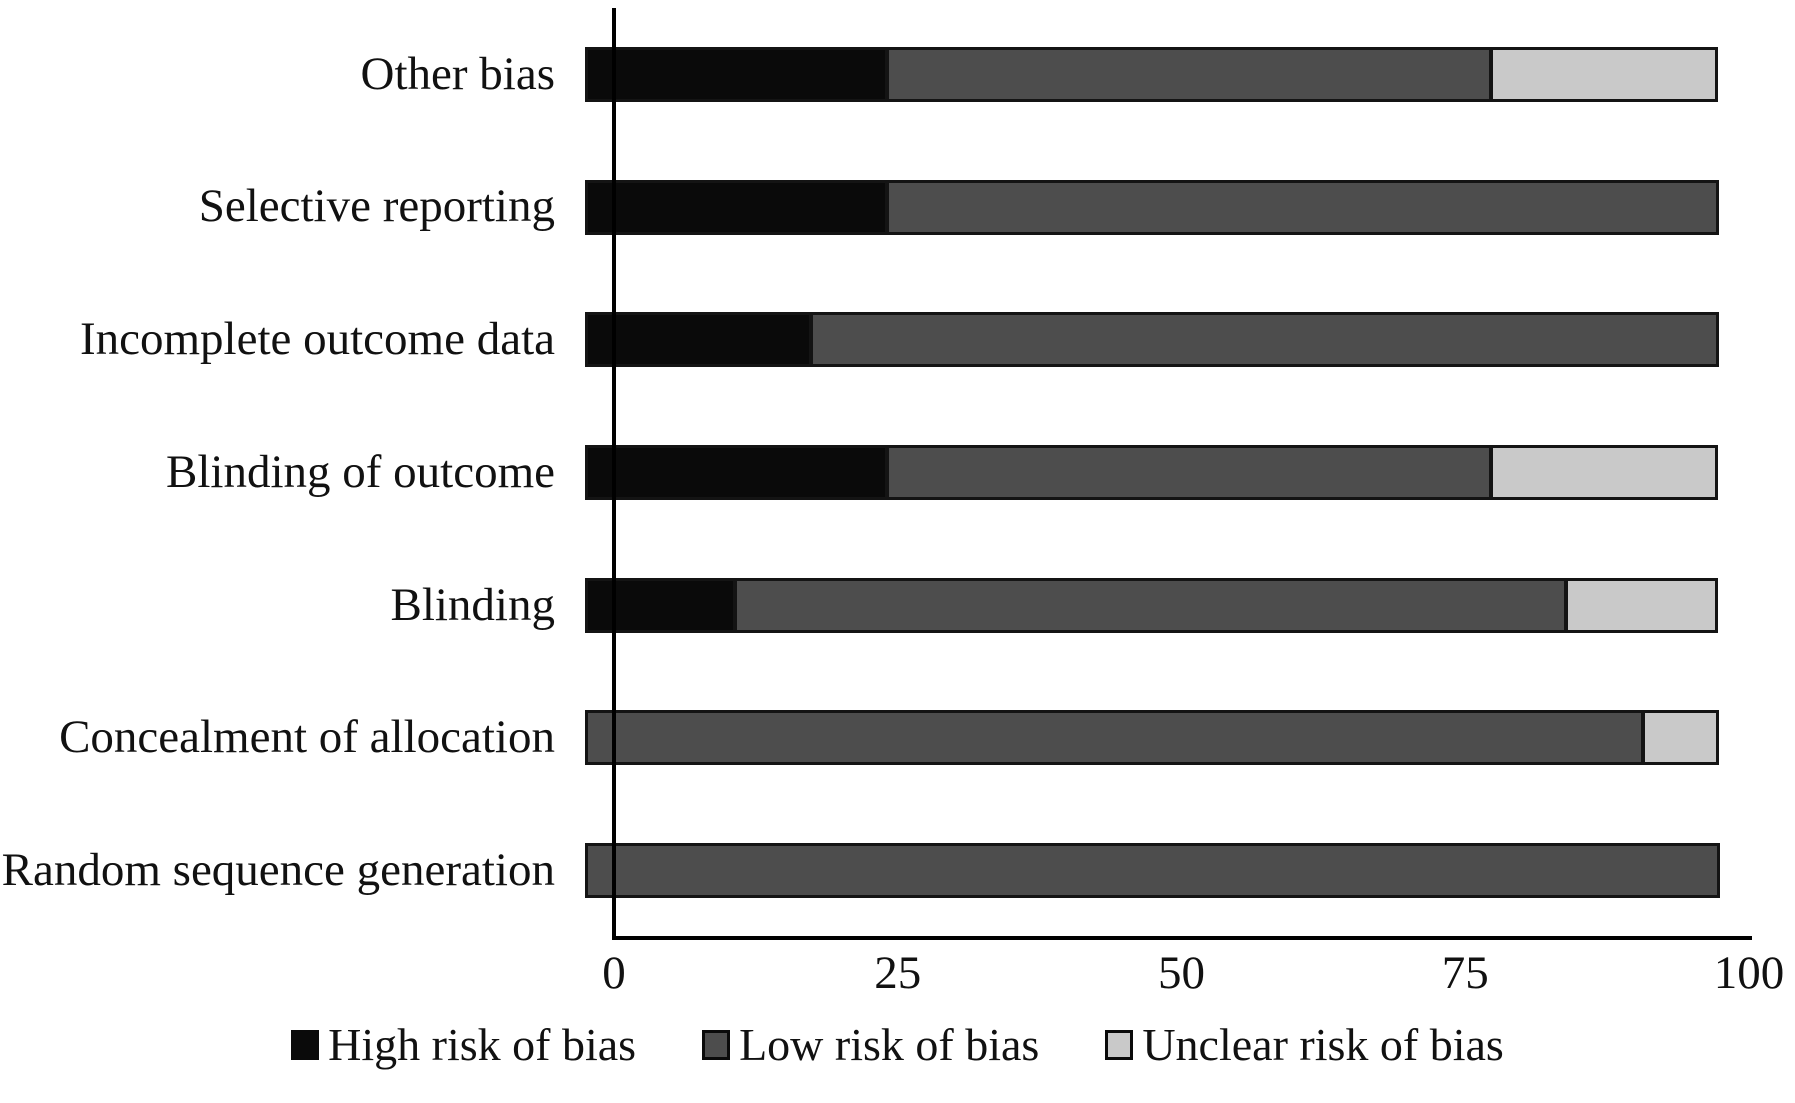  What do you see at coordinates (898, 973) in the screenshot?
I see `x-axis-tick-label: 25` at bounding box center [898, 973].